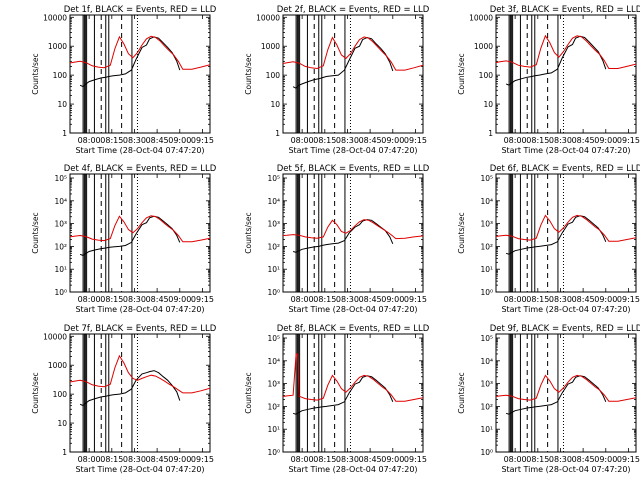  What do you see at coordinates (565, 169) in the screenshot?
I see `panel-title: Det 6f, BLACK = Events, RED = LLD` at bounding box center [565, 169].